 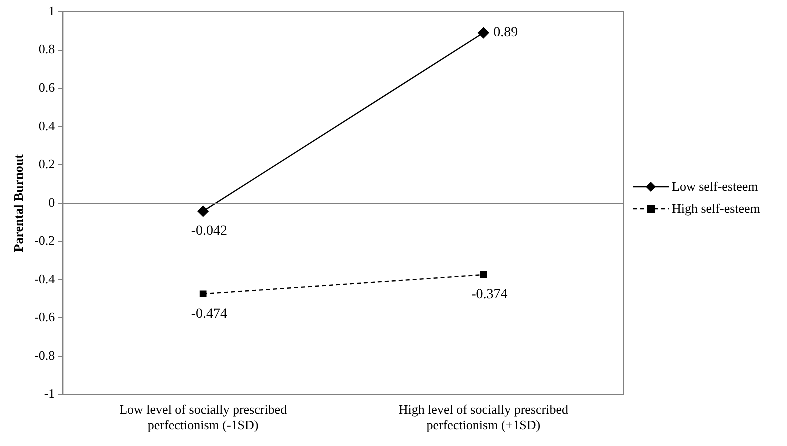 I want to click on y-tick-label: -0.6, so click(x=45, y=317).